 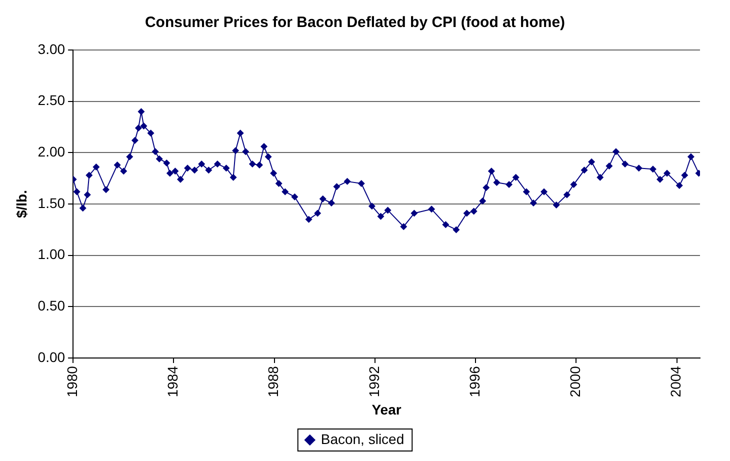 I want to click on y-tick-label: 0.00, so click(x=52, y=356).